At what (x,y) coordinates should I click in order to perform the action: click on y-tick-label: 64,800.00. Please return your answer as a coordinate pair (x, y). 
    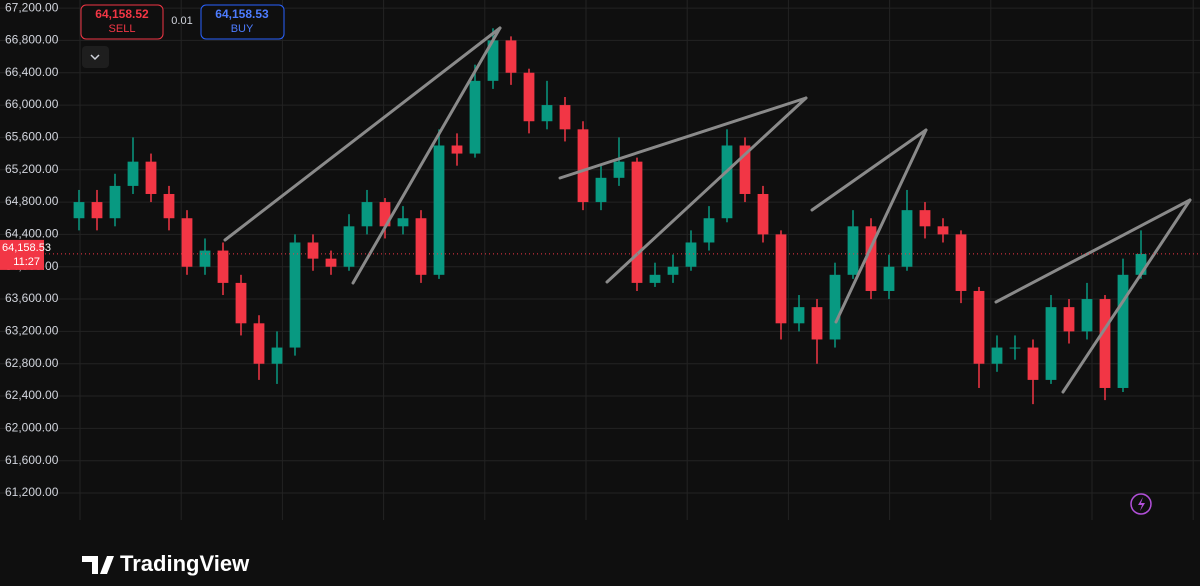
    Looking at the image, I should click on (32, 201).